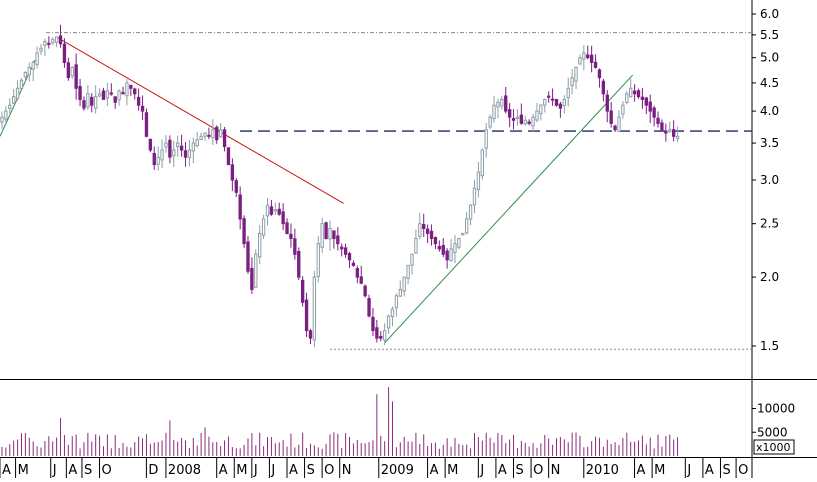 Image resolution: width=817 pixels, height=482 pixels. What do you see at coordinates (769, 14) in the screenshot?
I see `price-tick-label: 6.0` at bounding box center [769, 14].